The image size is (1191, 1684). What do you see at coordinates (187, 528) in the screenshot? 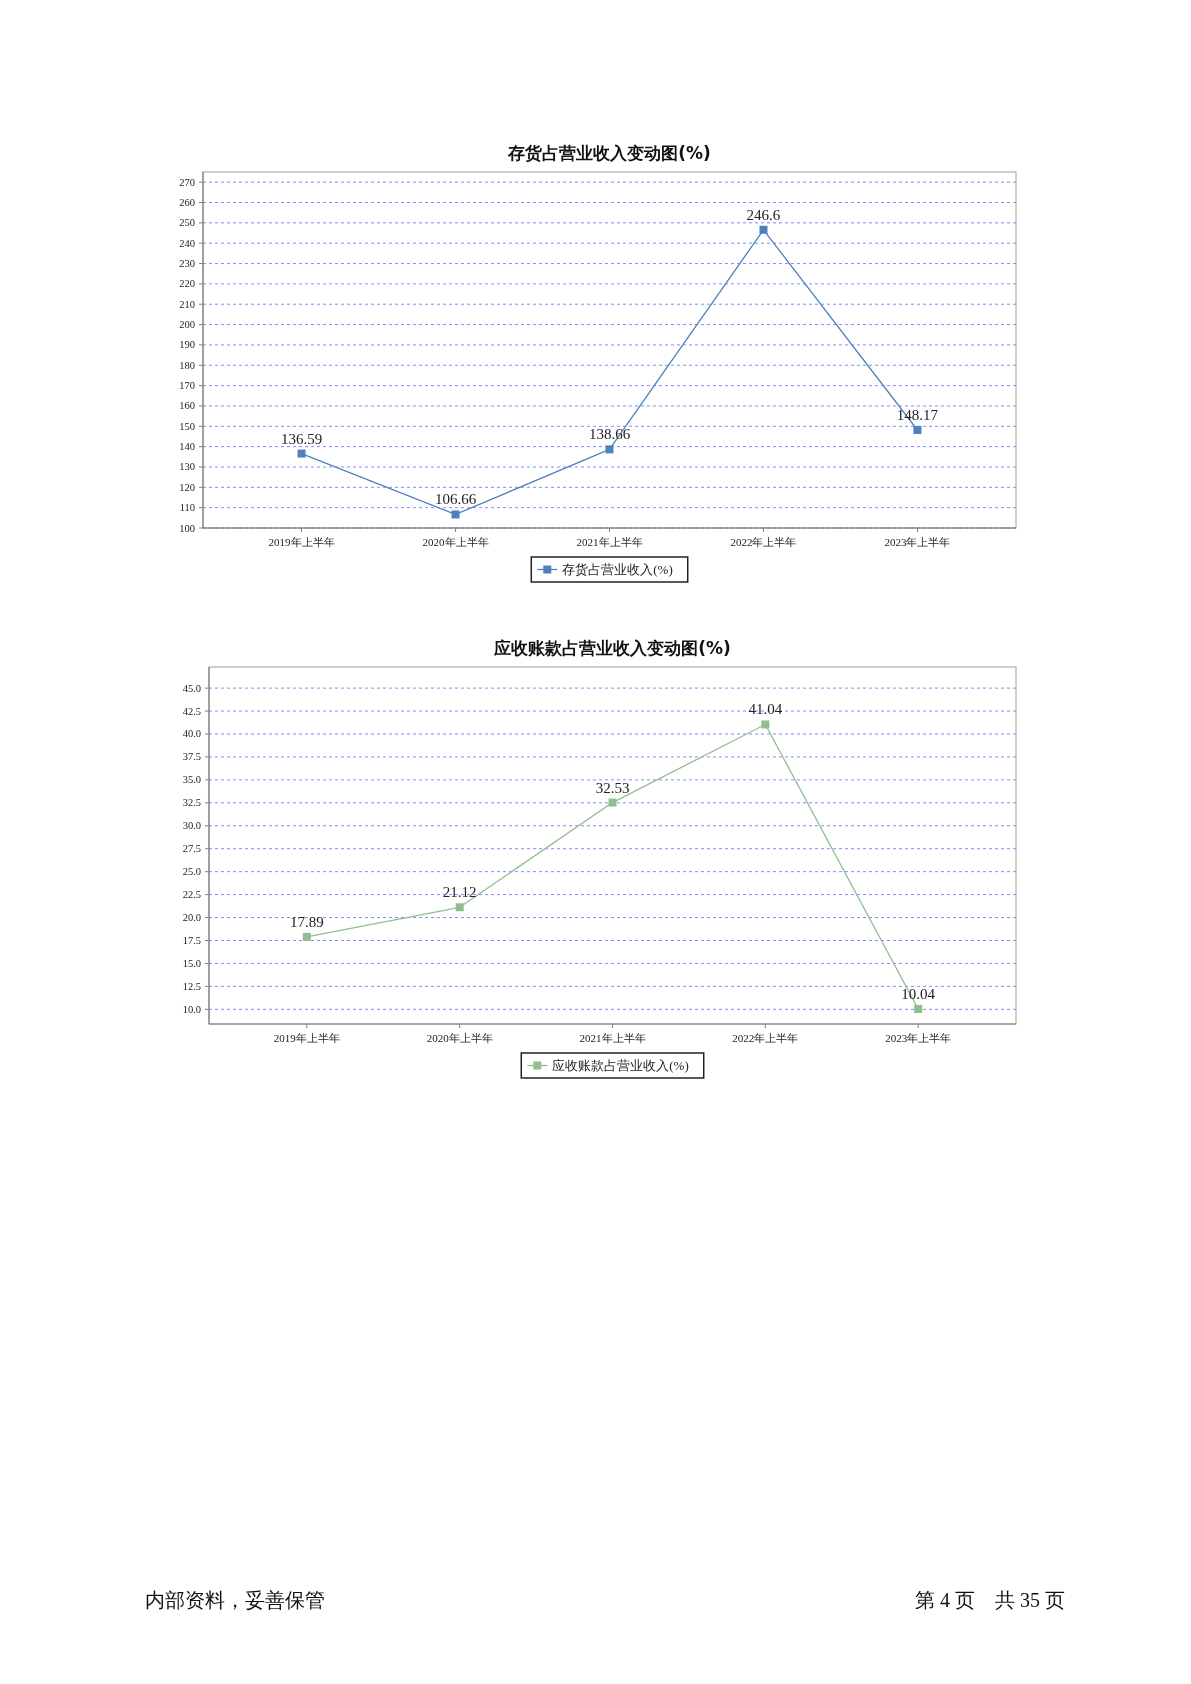
I see `y-tick-label: 100` at bounding box center [187, 528].